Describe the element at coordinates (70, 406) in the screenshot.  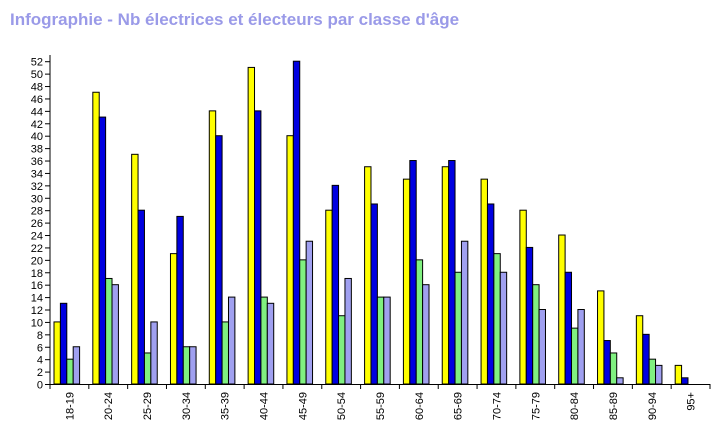
I see `x-tick-label: 18-19` at that location.